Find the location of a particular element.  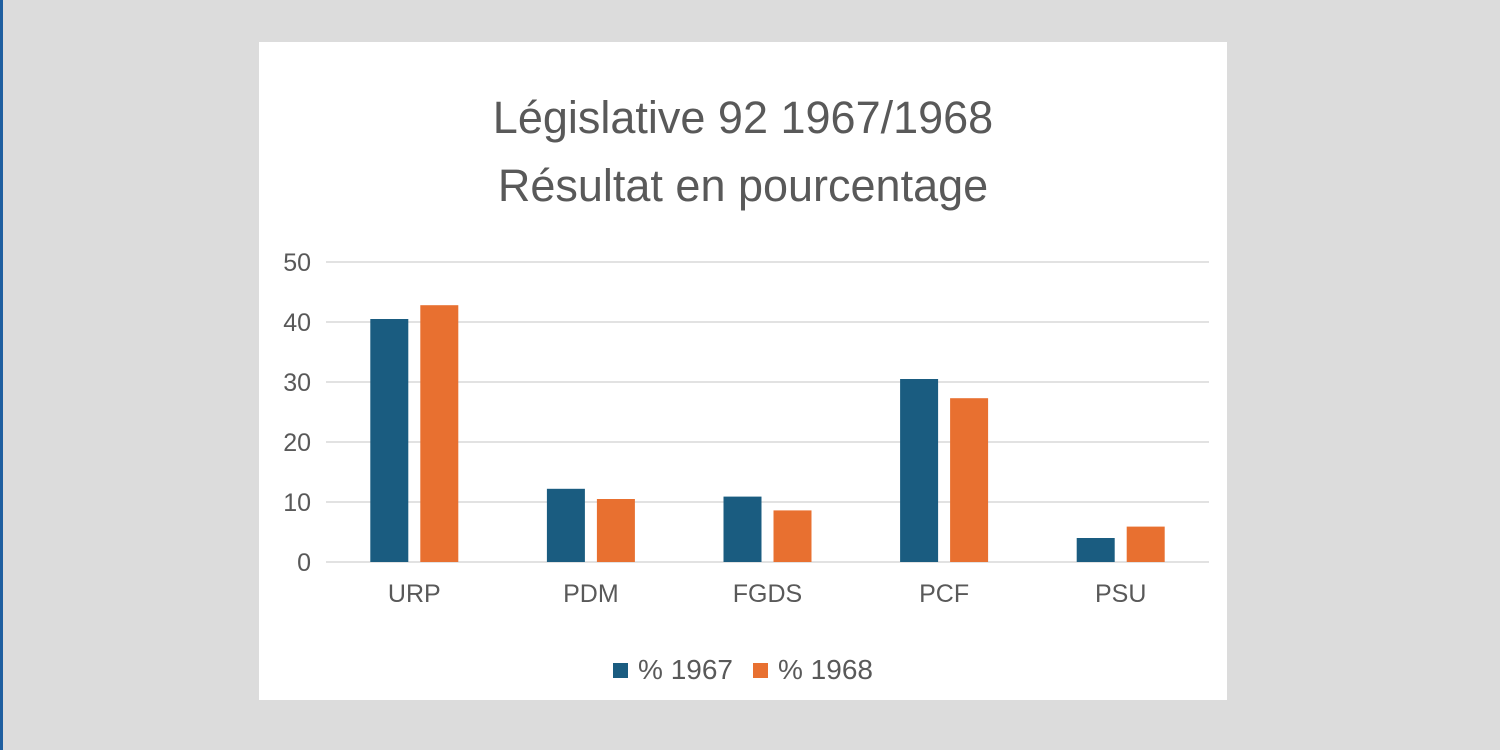

x-tick-label: PDM is located at coordinates (591, 594).